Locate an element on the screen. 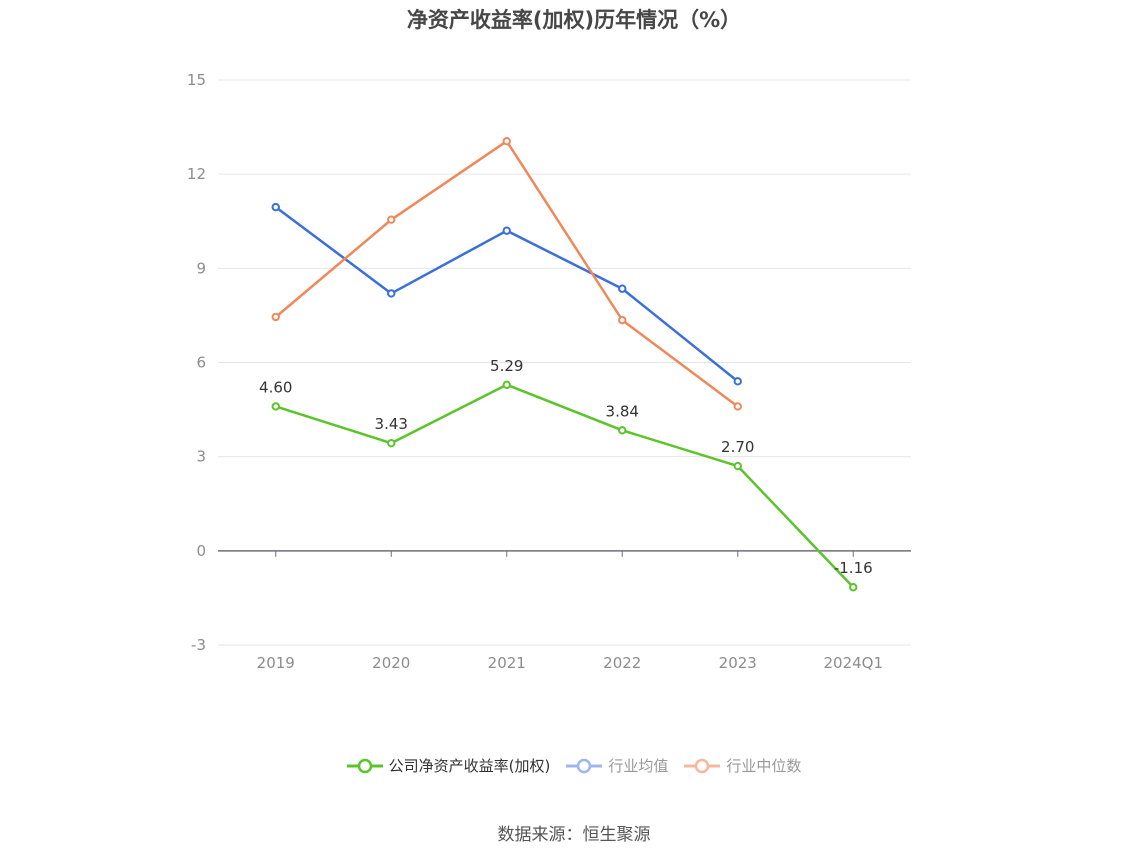 Image resolution: width=1148 pixels, height=859 pixels. x-tick-label: 2021 is located at coordinates (507, 663).